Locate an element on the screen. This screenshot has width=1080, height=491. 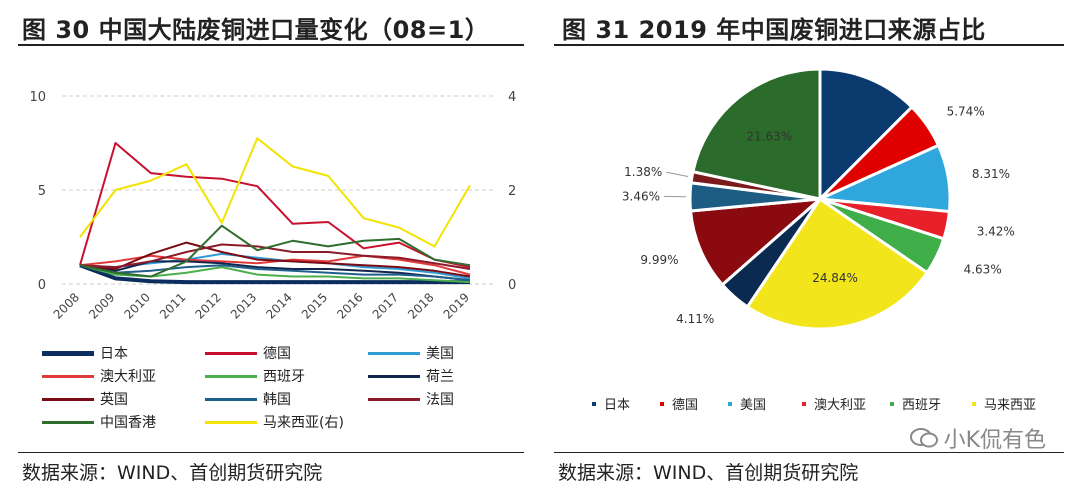
legend-label: 中国香港 is located at coordinates (128, 423).